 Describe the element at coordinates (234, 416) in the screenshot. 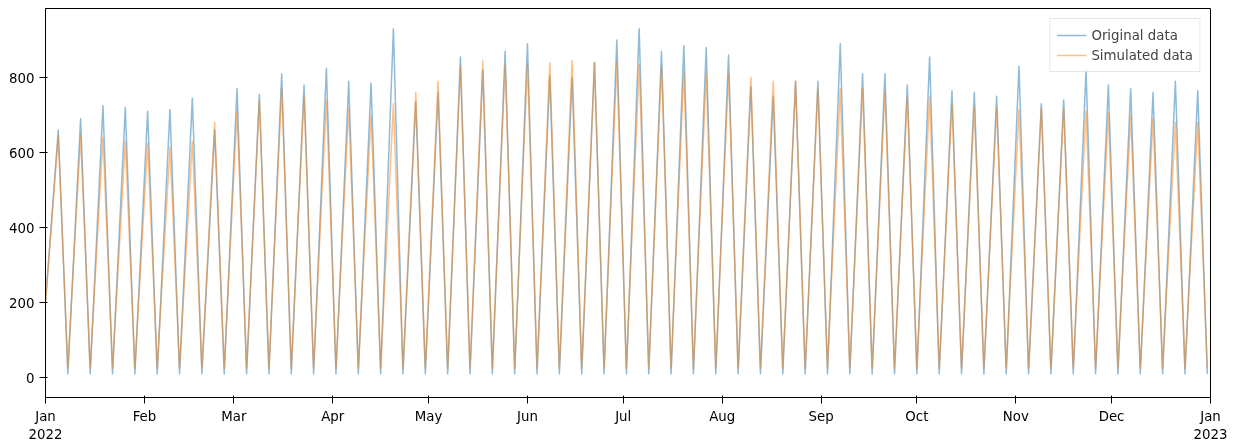

I see `x-tick-label: Mar` at that location.